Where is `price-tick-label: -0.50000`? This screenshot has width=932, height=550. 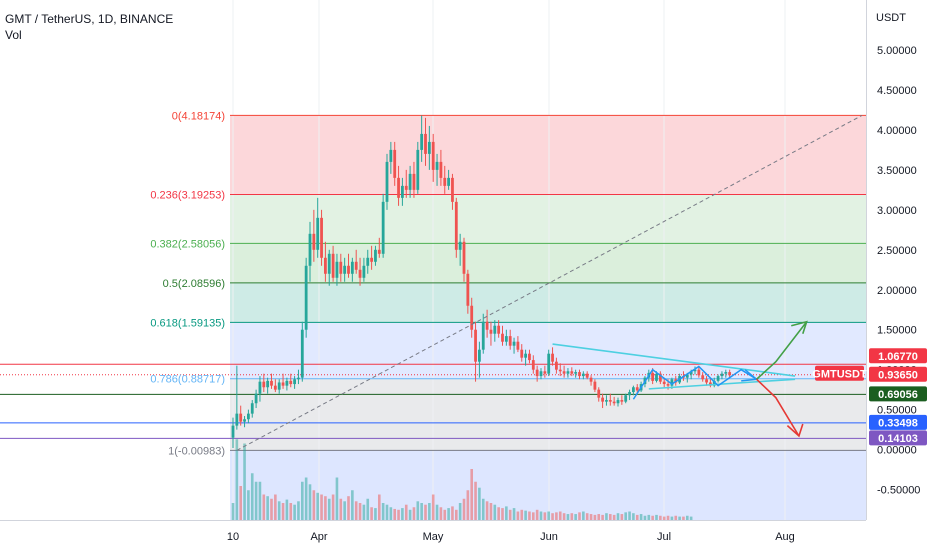 price-tick-label: -0.50000 is located at coordinates (898, 491).